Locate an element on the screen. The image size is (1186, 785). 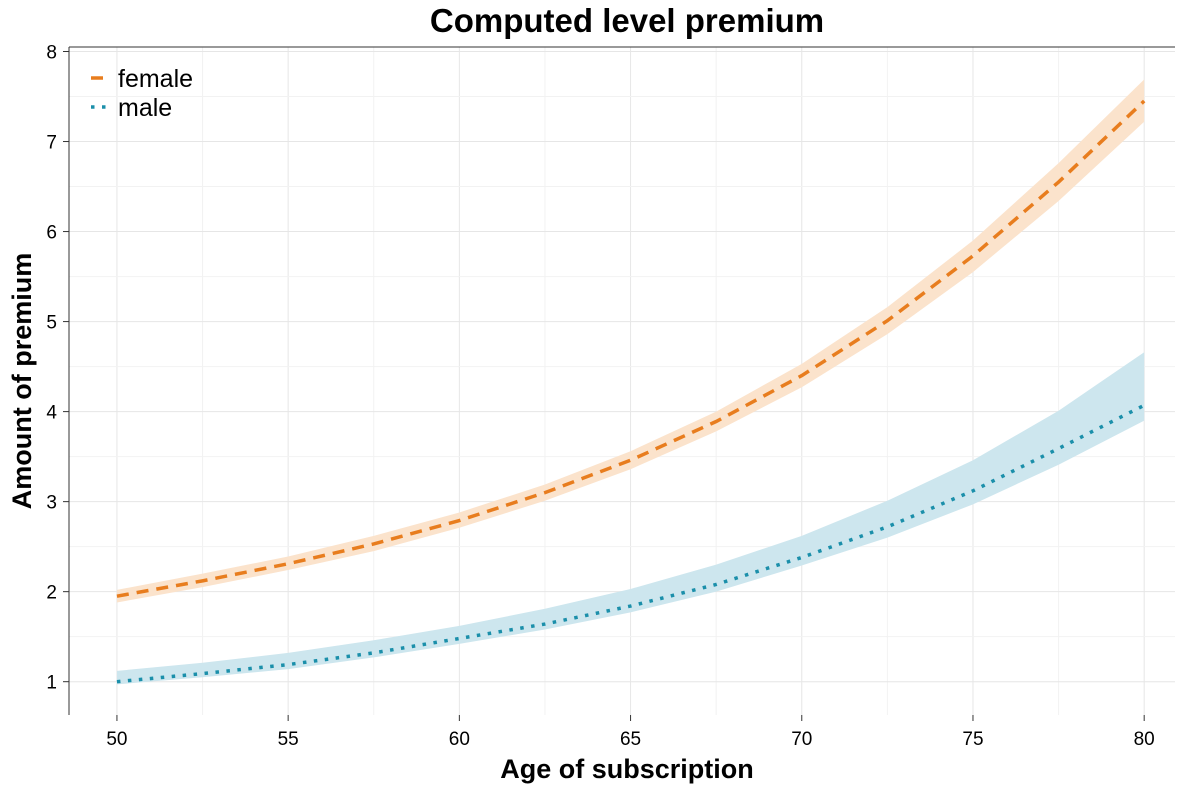
x-tick-labels: 50 55 60 65 70 75 80 is located at coordinates (630, 732).